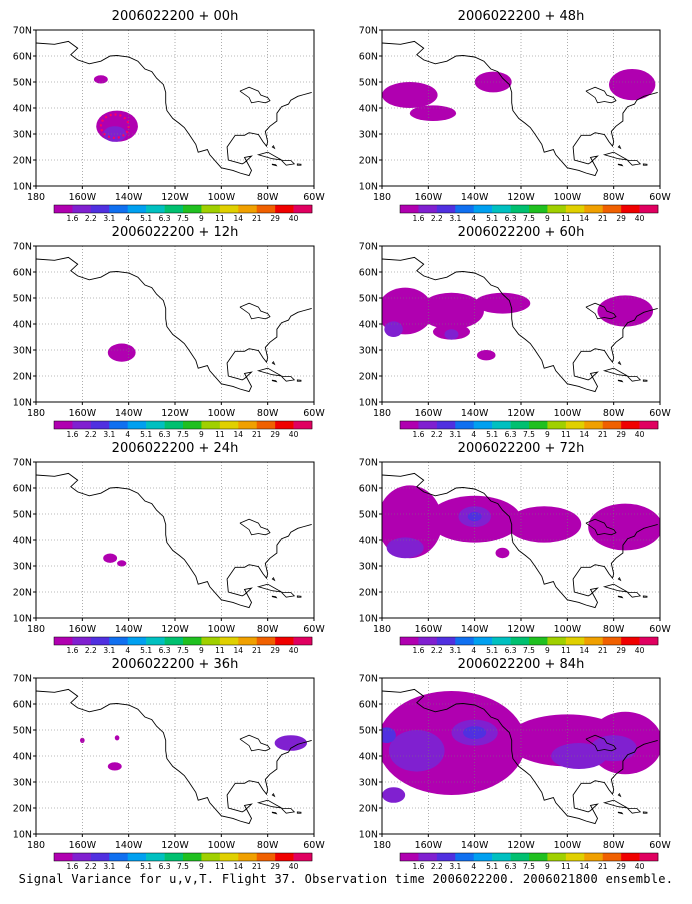 The width and height of the screenshot is (692, 904). Describe the element at coordinates (83, 845) in the screenshot. I see `lon-tick-label: 160W` at that location.